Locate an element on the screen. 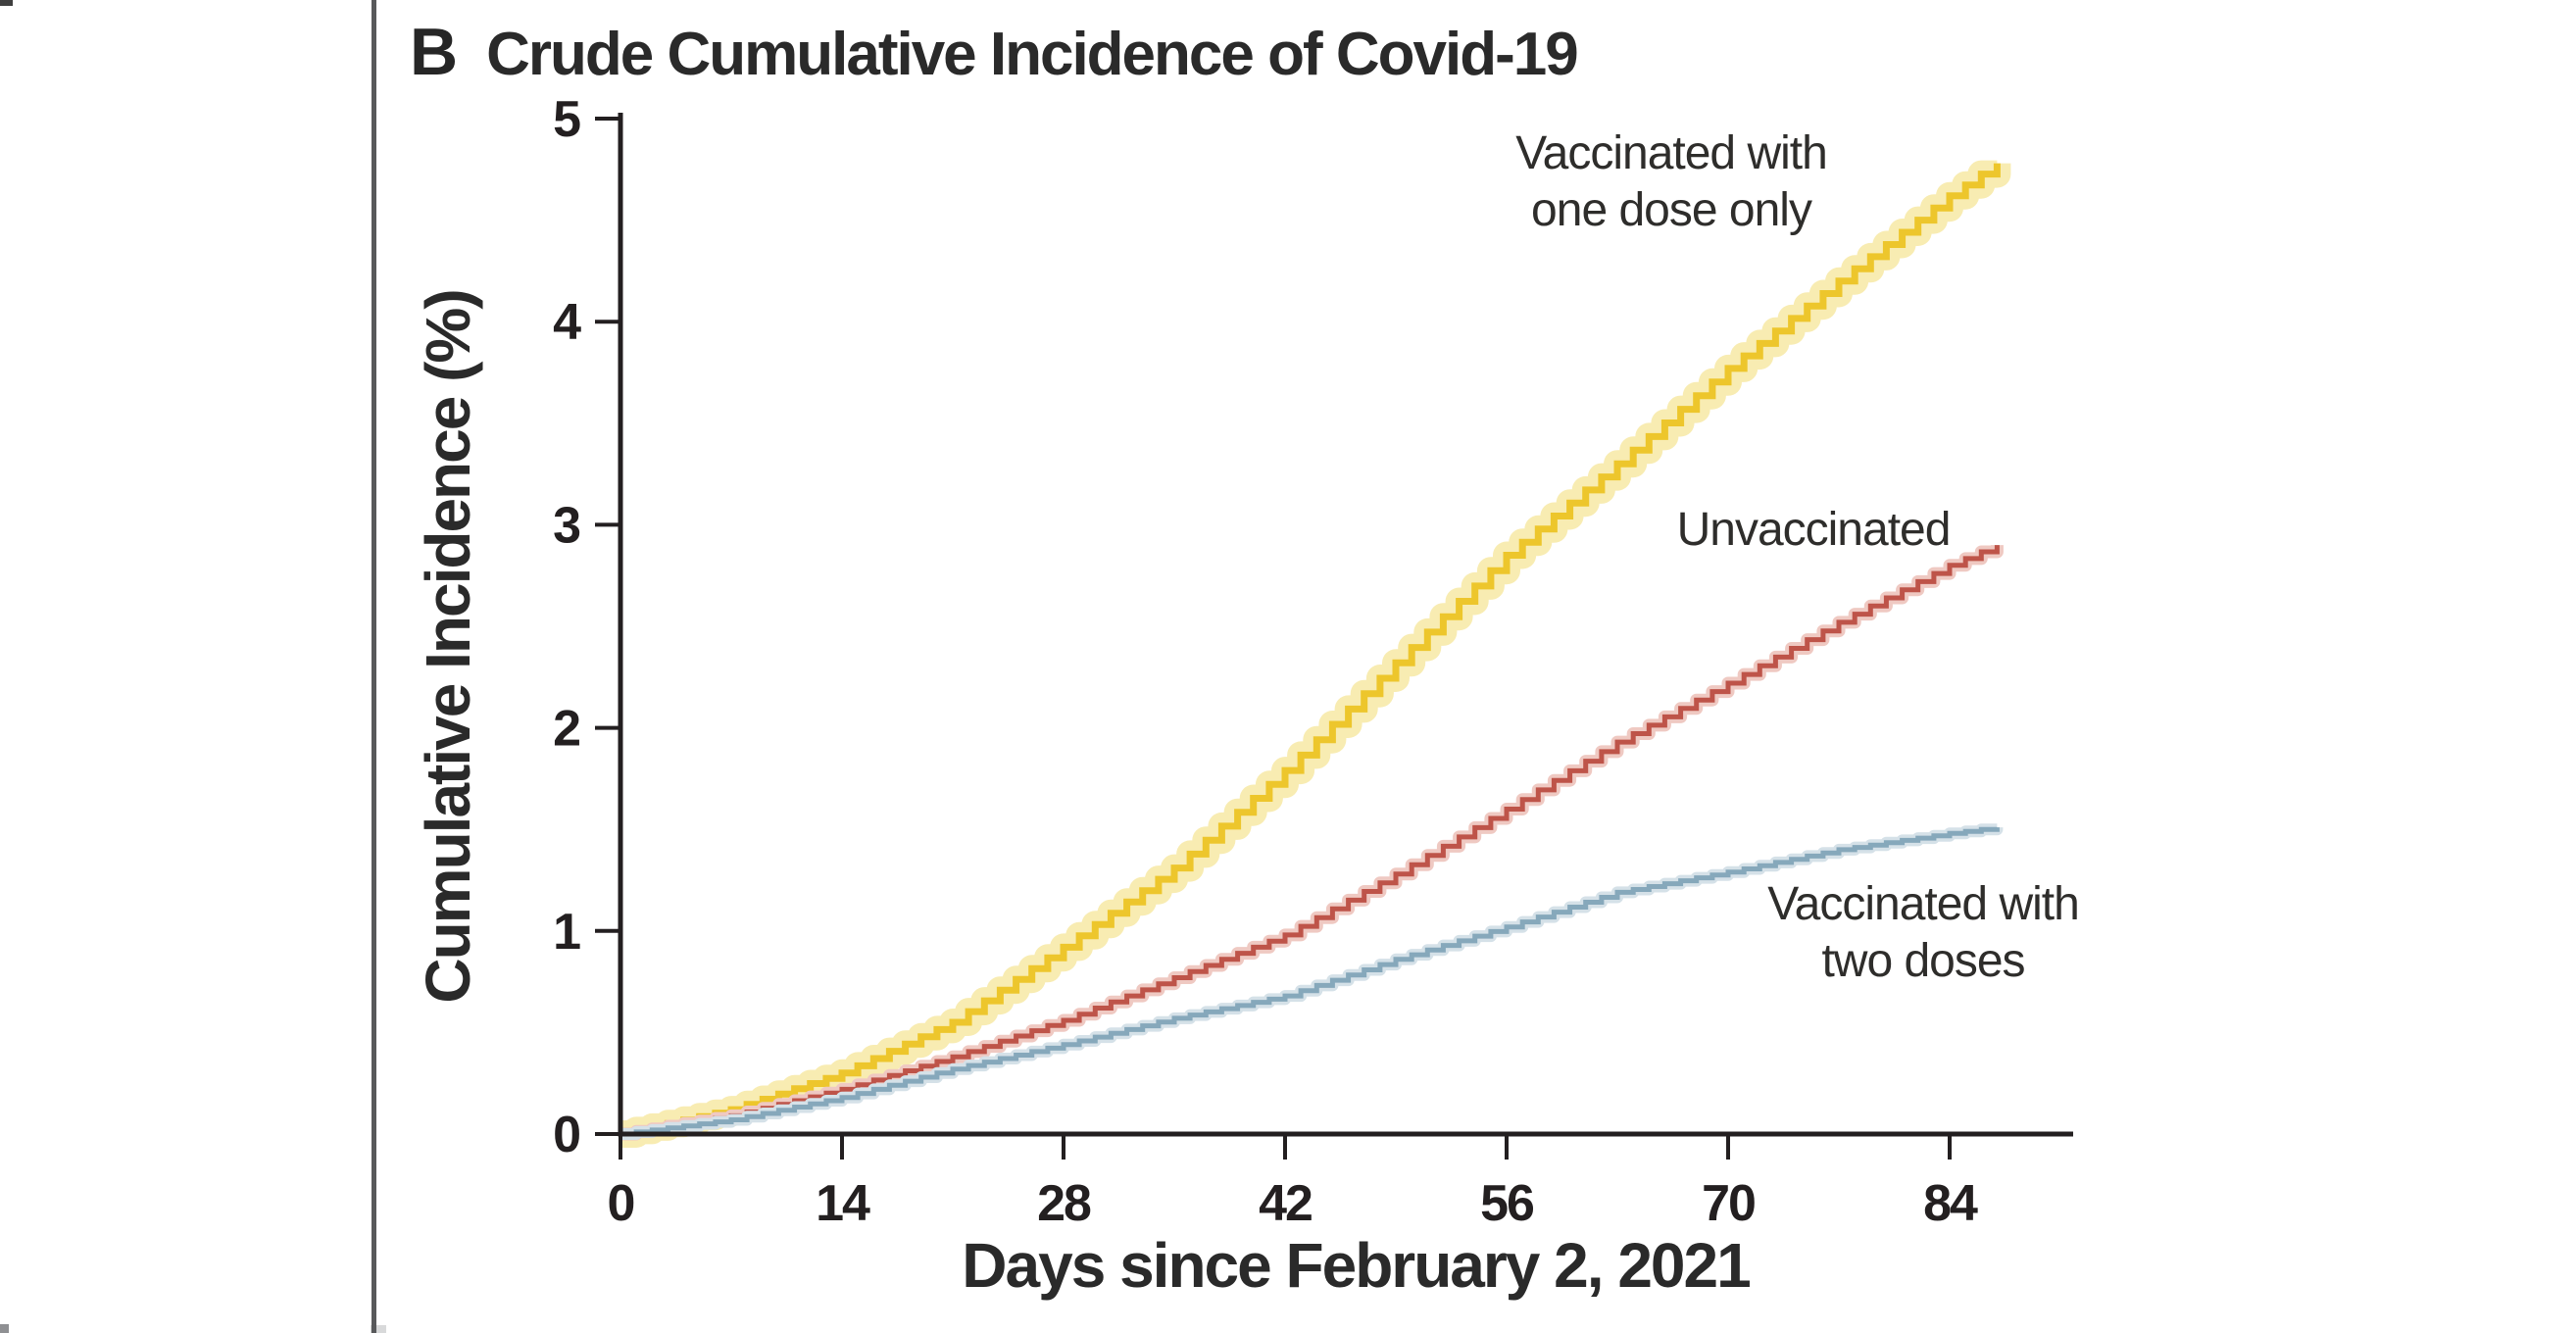 Image resolution: width=2576 pixels, height=1333 pixels. crop-artifact-bottom-left is located at coordinates (4, 1328).